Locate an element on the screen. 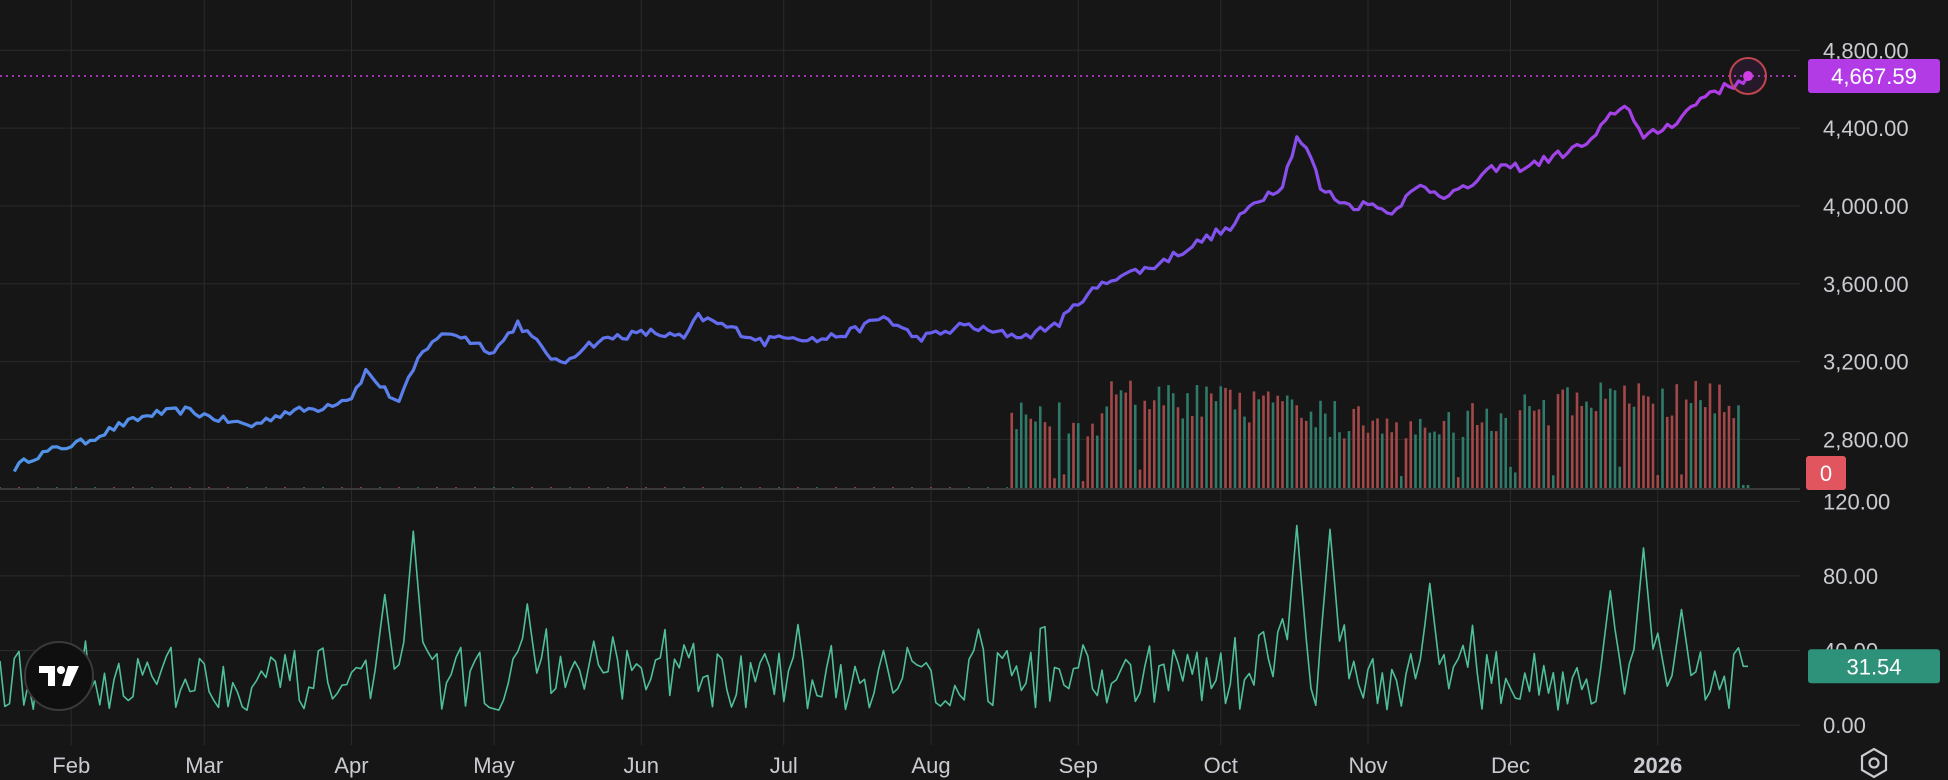 This screenshot has height=780, width=1948. time-tick-label: Oct is located at coordinates (1221, 765).